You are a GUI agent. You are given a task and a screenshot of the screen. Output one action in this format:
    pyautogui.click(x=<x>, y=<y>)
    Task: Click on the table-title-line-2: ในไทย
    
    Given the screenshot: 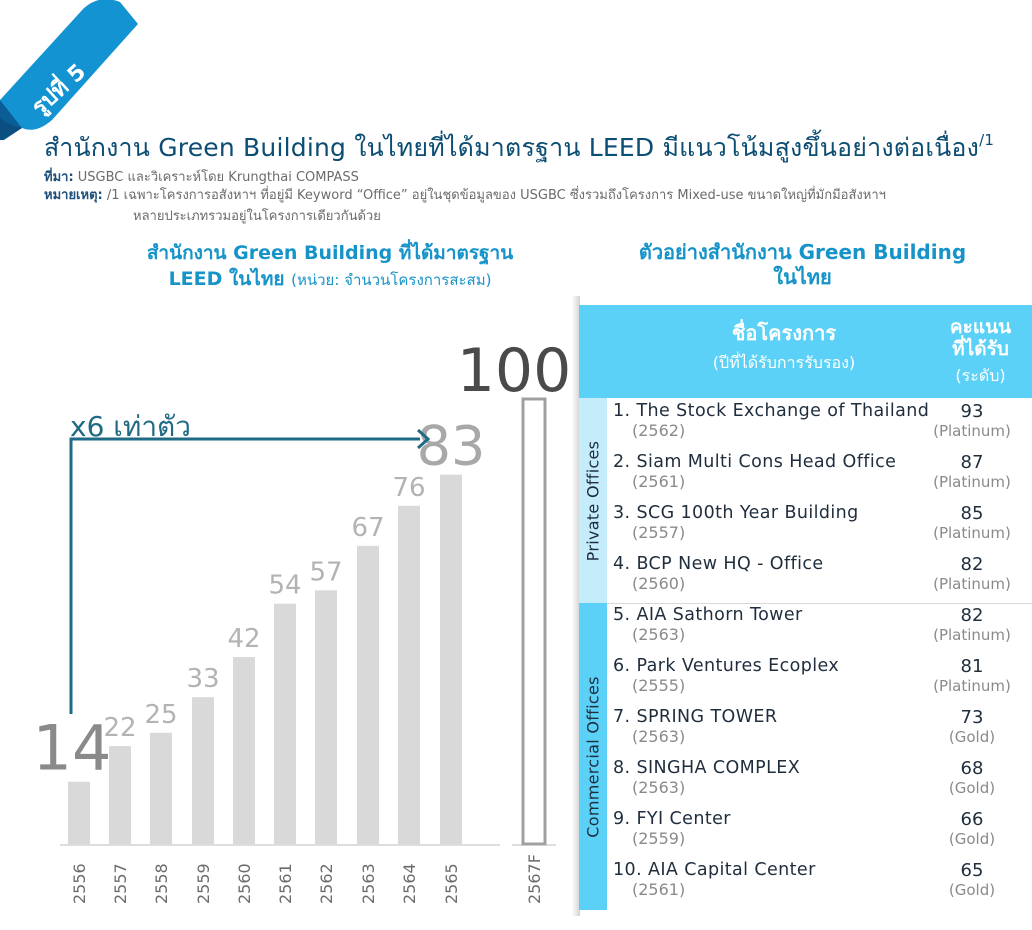 What is the action you would take?
    pyautogui.click(x=802, y=277)
    